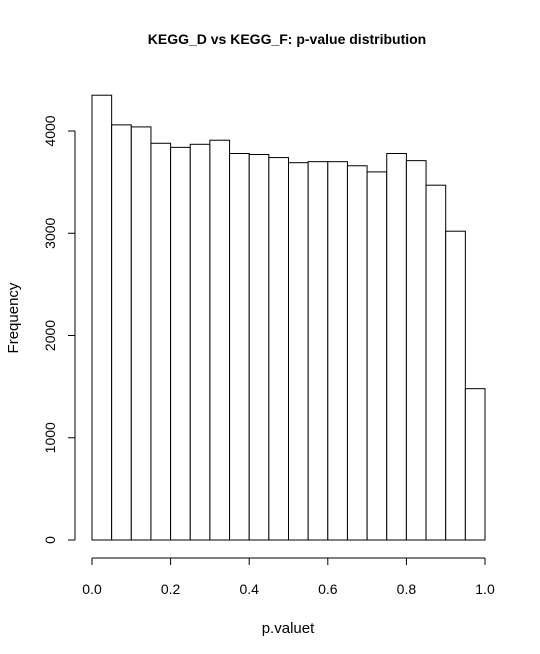 Image resolution: width=540 pixels, height=654 pixels. What do you see at coordinates (50, 335) in the screenshot?
I see `y-tick-label: 2000` at bounding box center [50, 335].